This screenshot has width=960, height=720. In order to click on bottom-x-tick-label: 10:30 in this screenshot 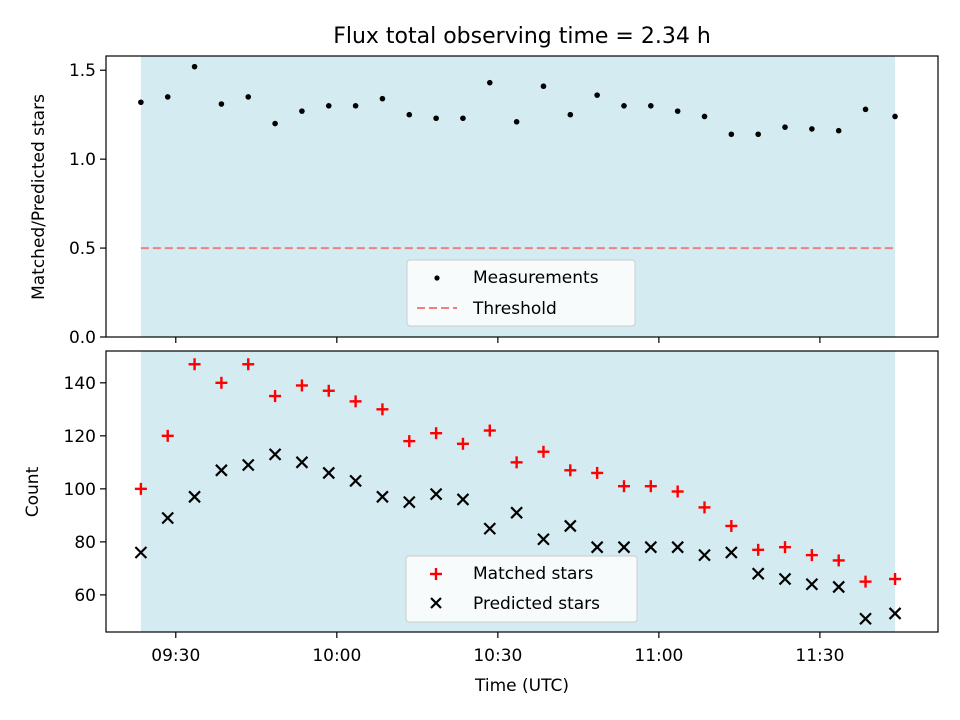, I will do `click(497, 656)`.